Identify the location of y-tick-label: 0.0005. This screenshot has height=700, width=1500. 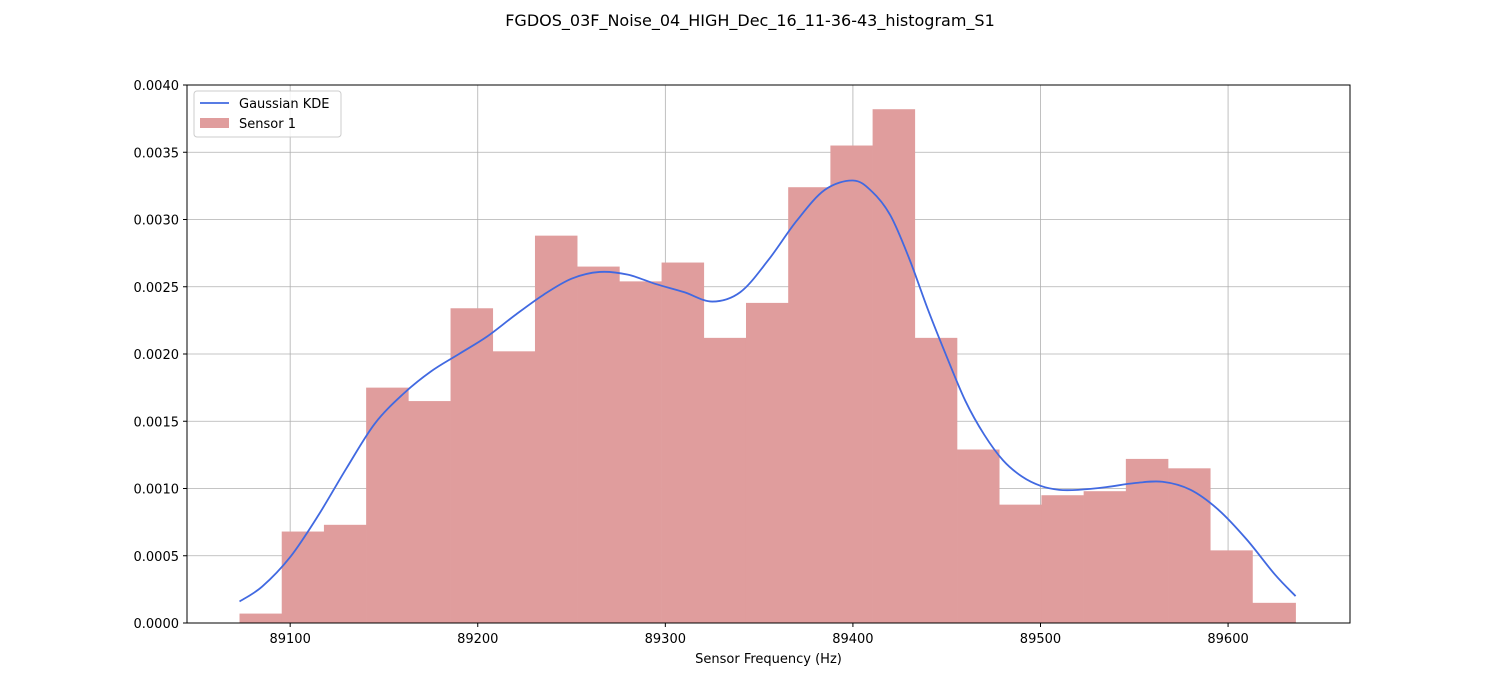
(157, 557).